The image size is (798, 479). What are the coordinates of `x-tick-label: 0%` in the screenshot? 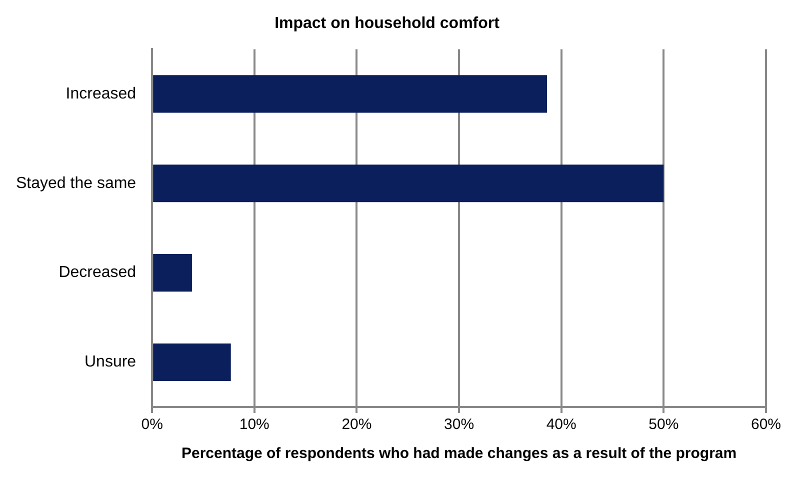 It's located at (152, 425).